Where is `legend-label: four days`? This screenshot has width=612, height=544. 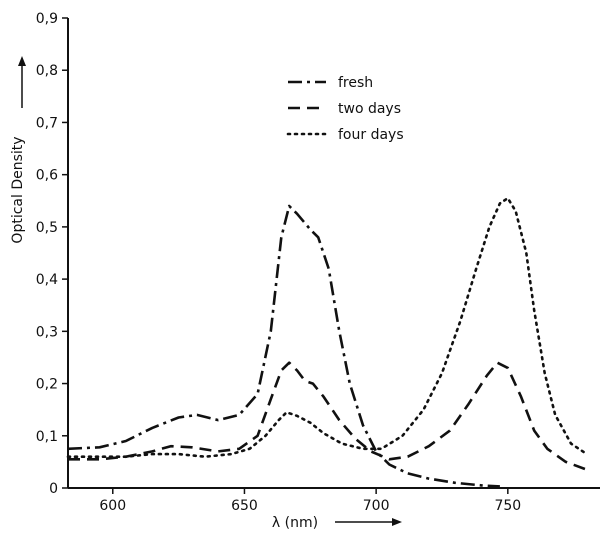
legend-label: four days is located at coordinates (371, 135).